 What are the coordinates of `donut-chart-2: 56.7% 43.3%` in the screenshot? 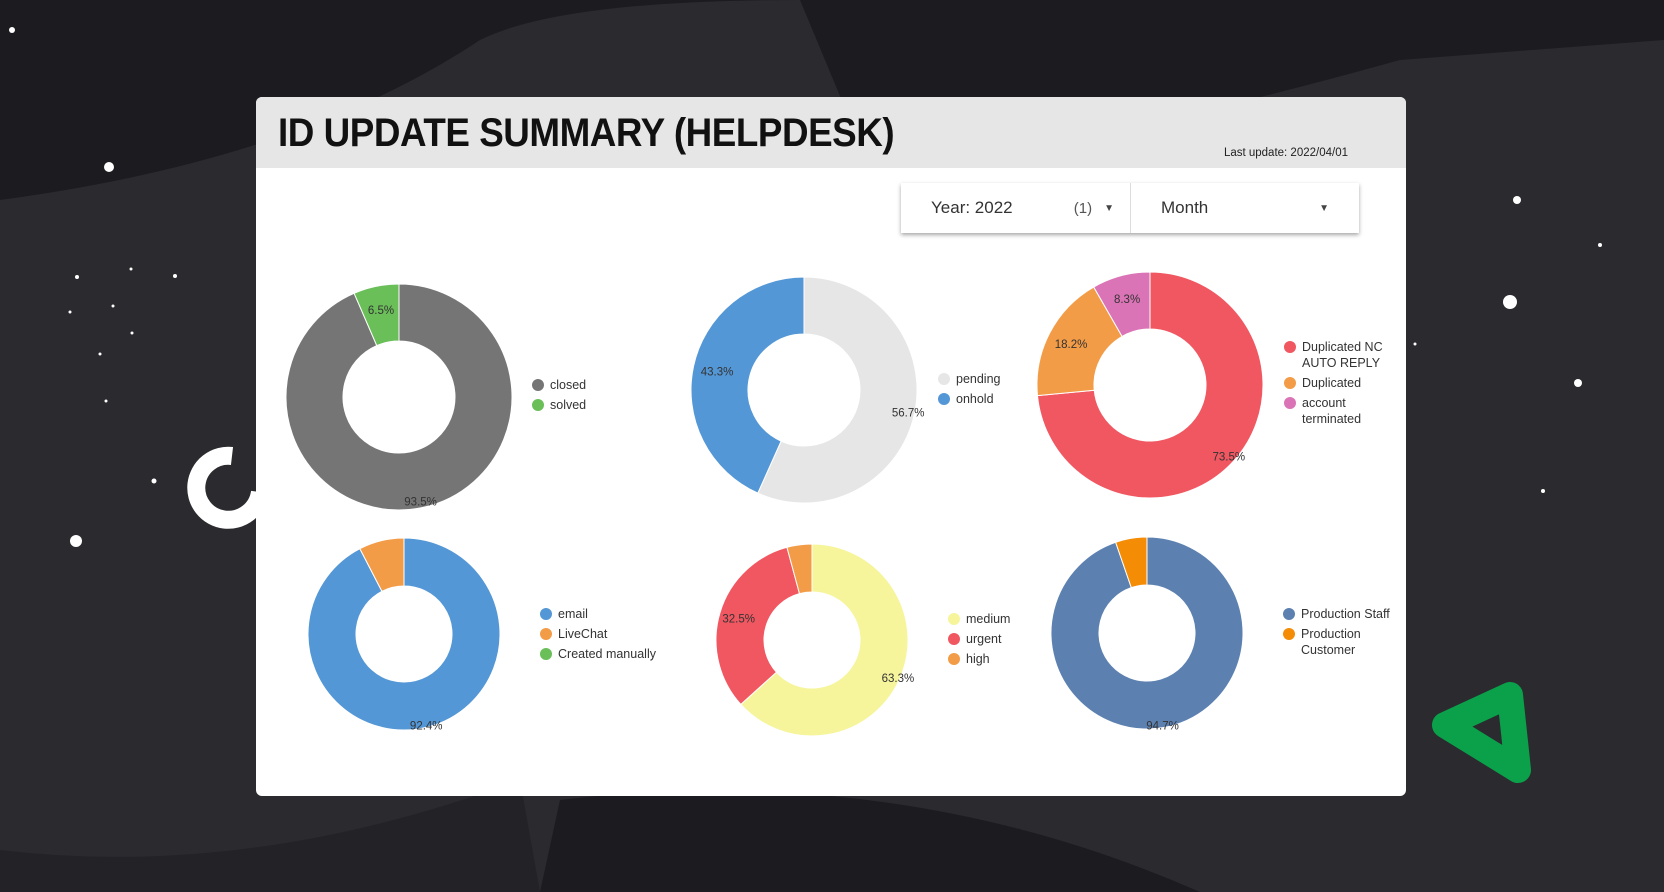 It's located at (807, 390).